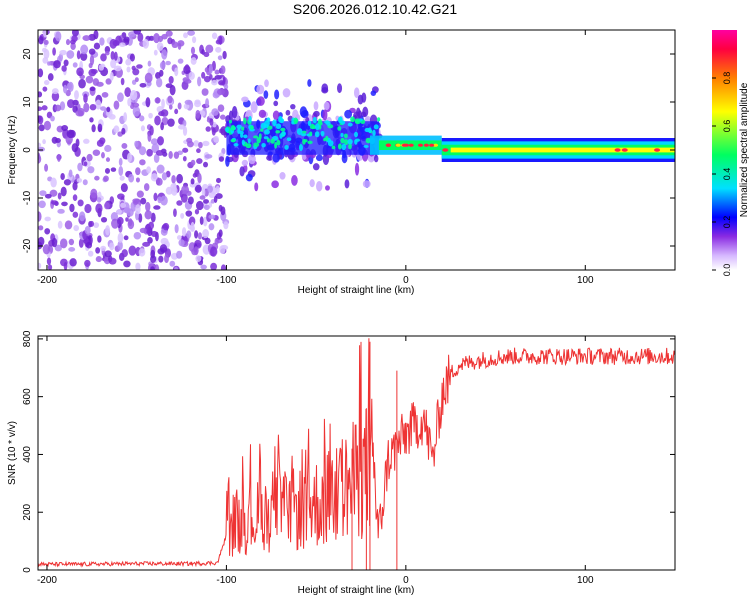  What do you see at coordinates (405, 145) in the screenshot?
I see `spectrogram-region-transition` at bounding box center [405, 145].